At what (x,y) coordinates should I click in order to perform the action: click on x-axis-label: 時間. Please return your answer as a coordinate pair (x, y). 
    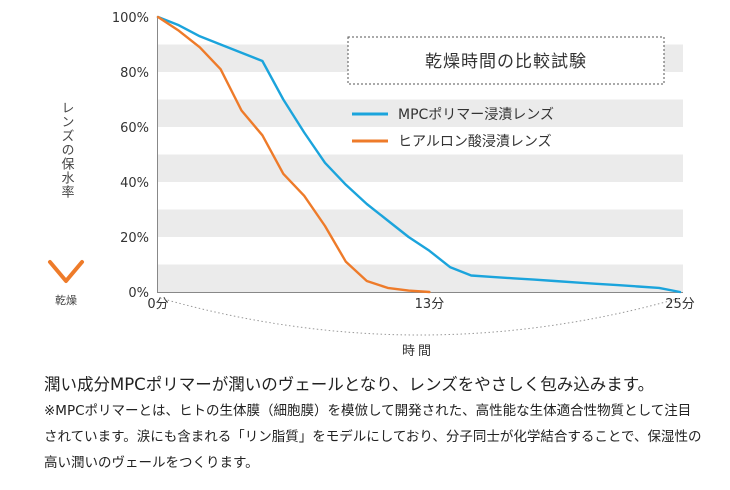
    Looking at the image, I should click on (418, 351).